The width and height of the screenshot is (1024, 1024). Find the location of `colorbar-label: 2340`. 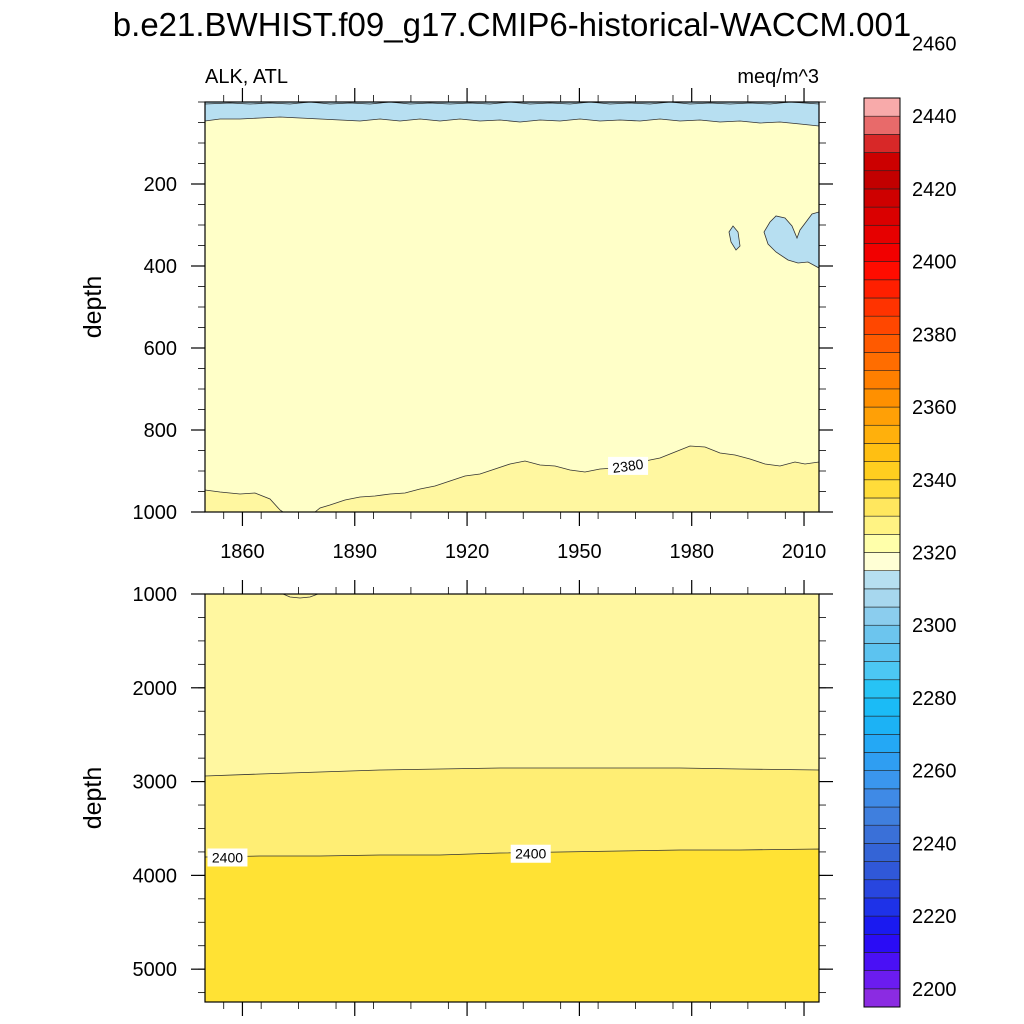

colorbar-label: 2340 is located at coordinates (934, 481).